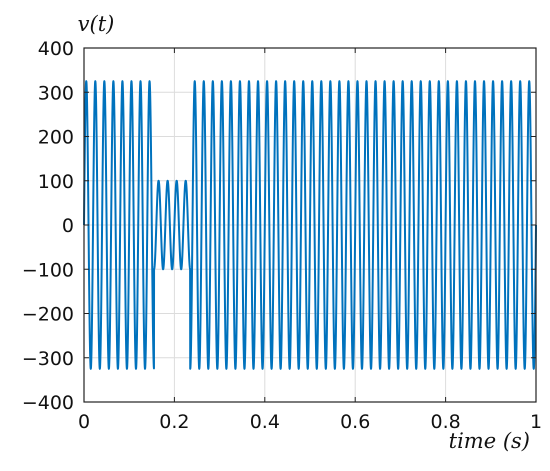 The image size is (550, 471). Describe the element at coordinates (48, 403) in the screenshot. I see `y-tick-label-0: −400` at that location.